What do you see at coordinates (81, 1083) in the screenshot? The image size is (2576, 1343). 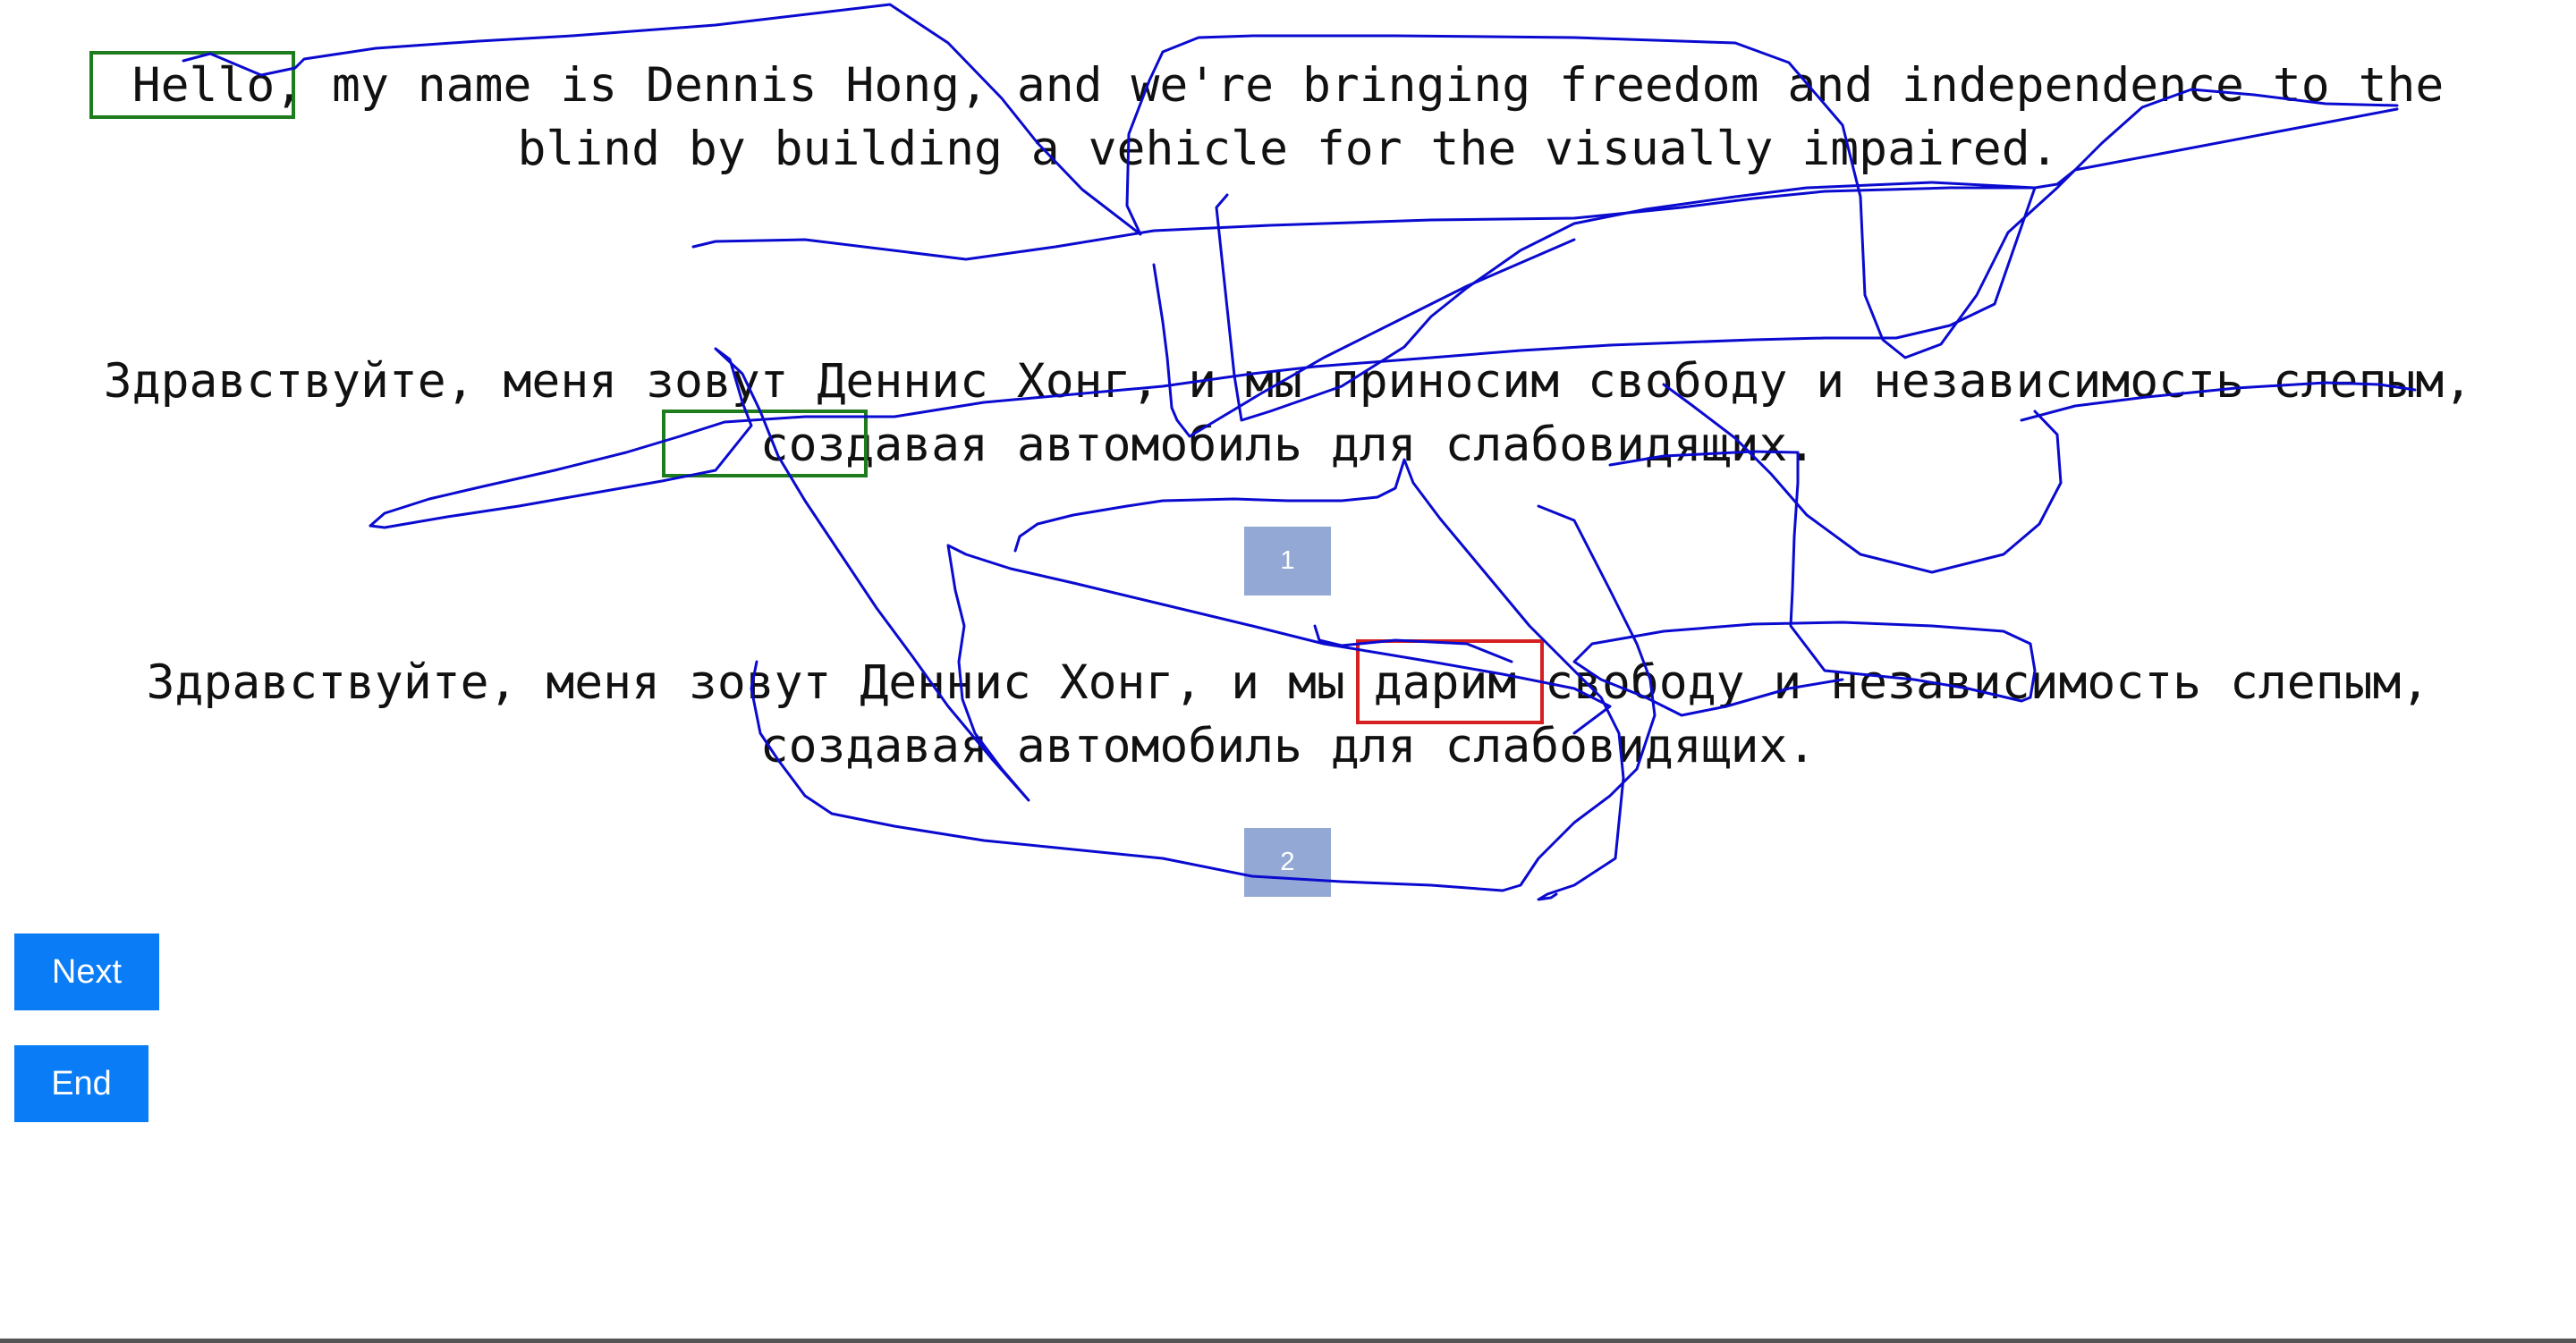 I see `end-button: End` at bounding box center [81, 1083].